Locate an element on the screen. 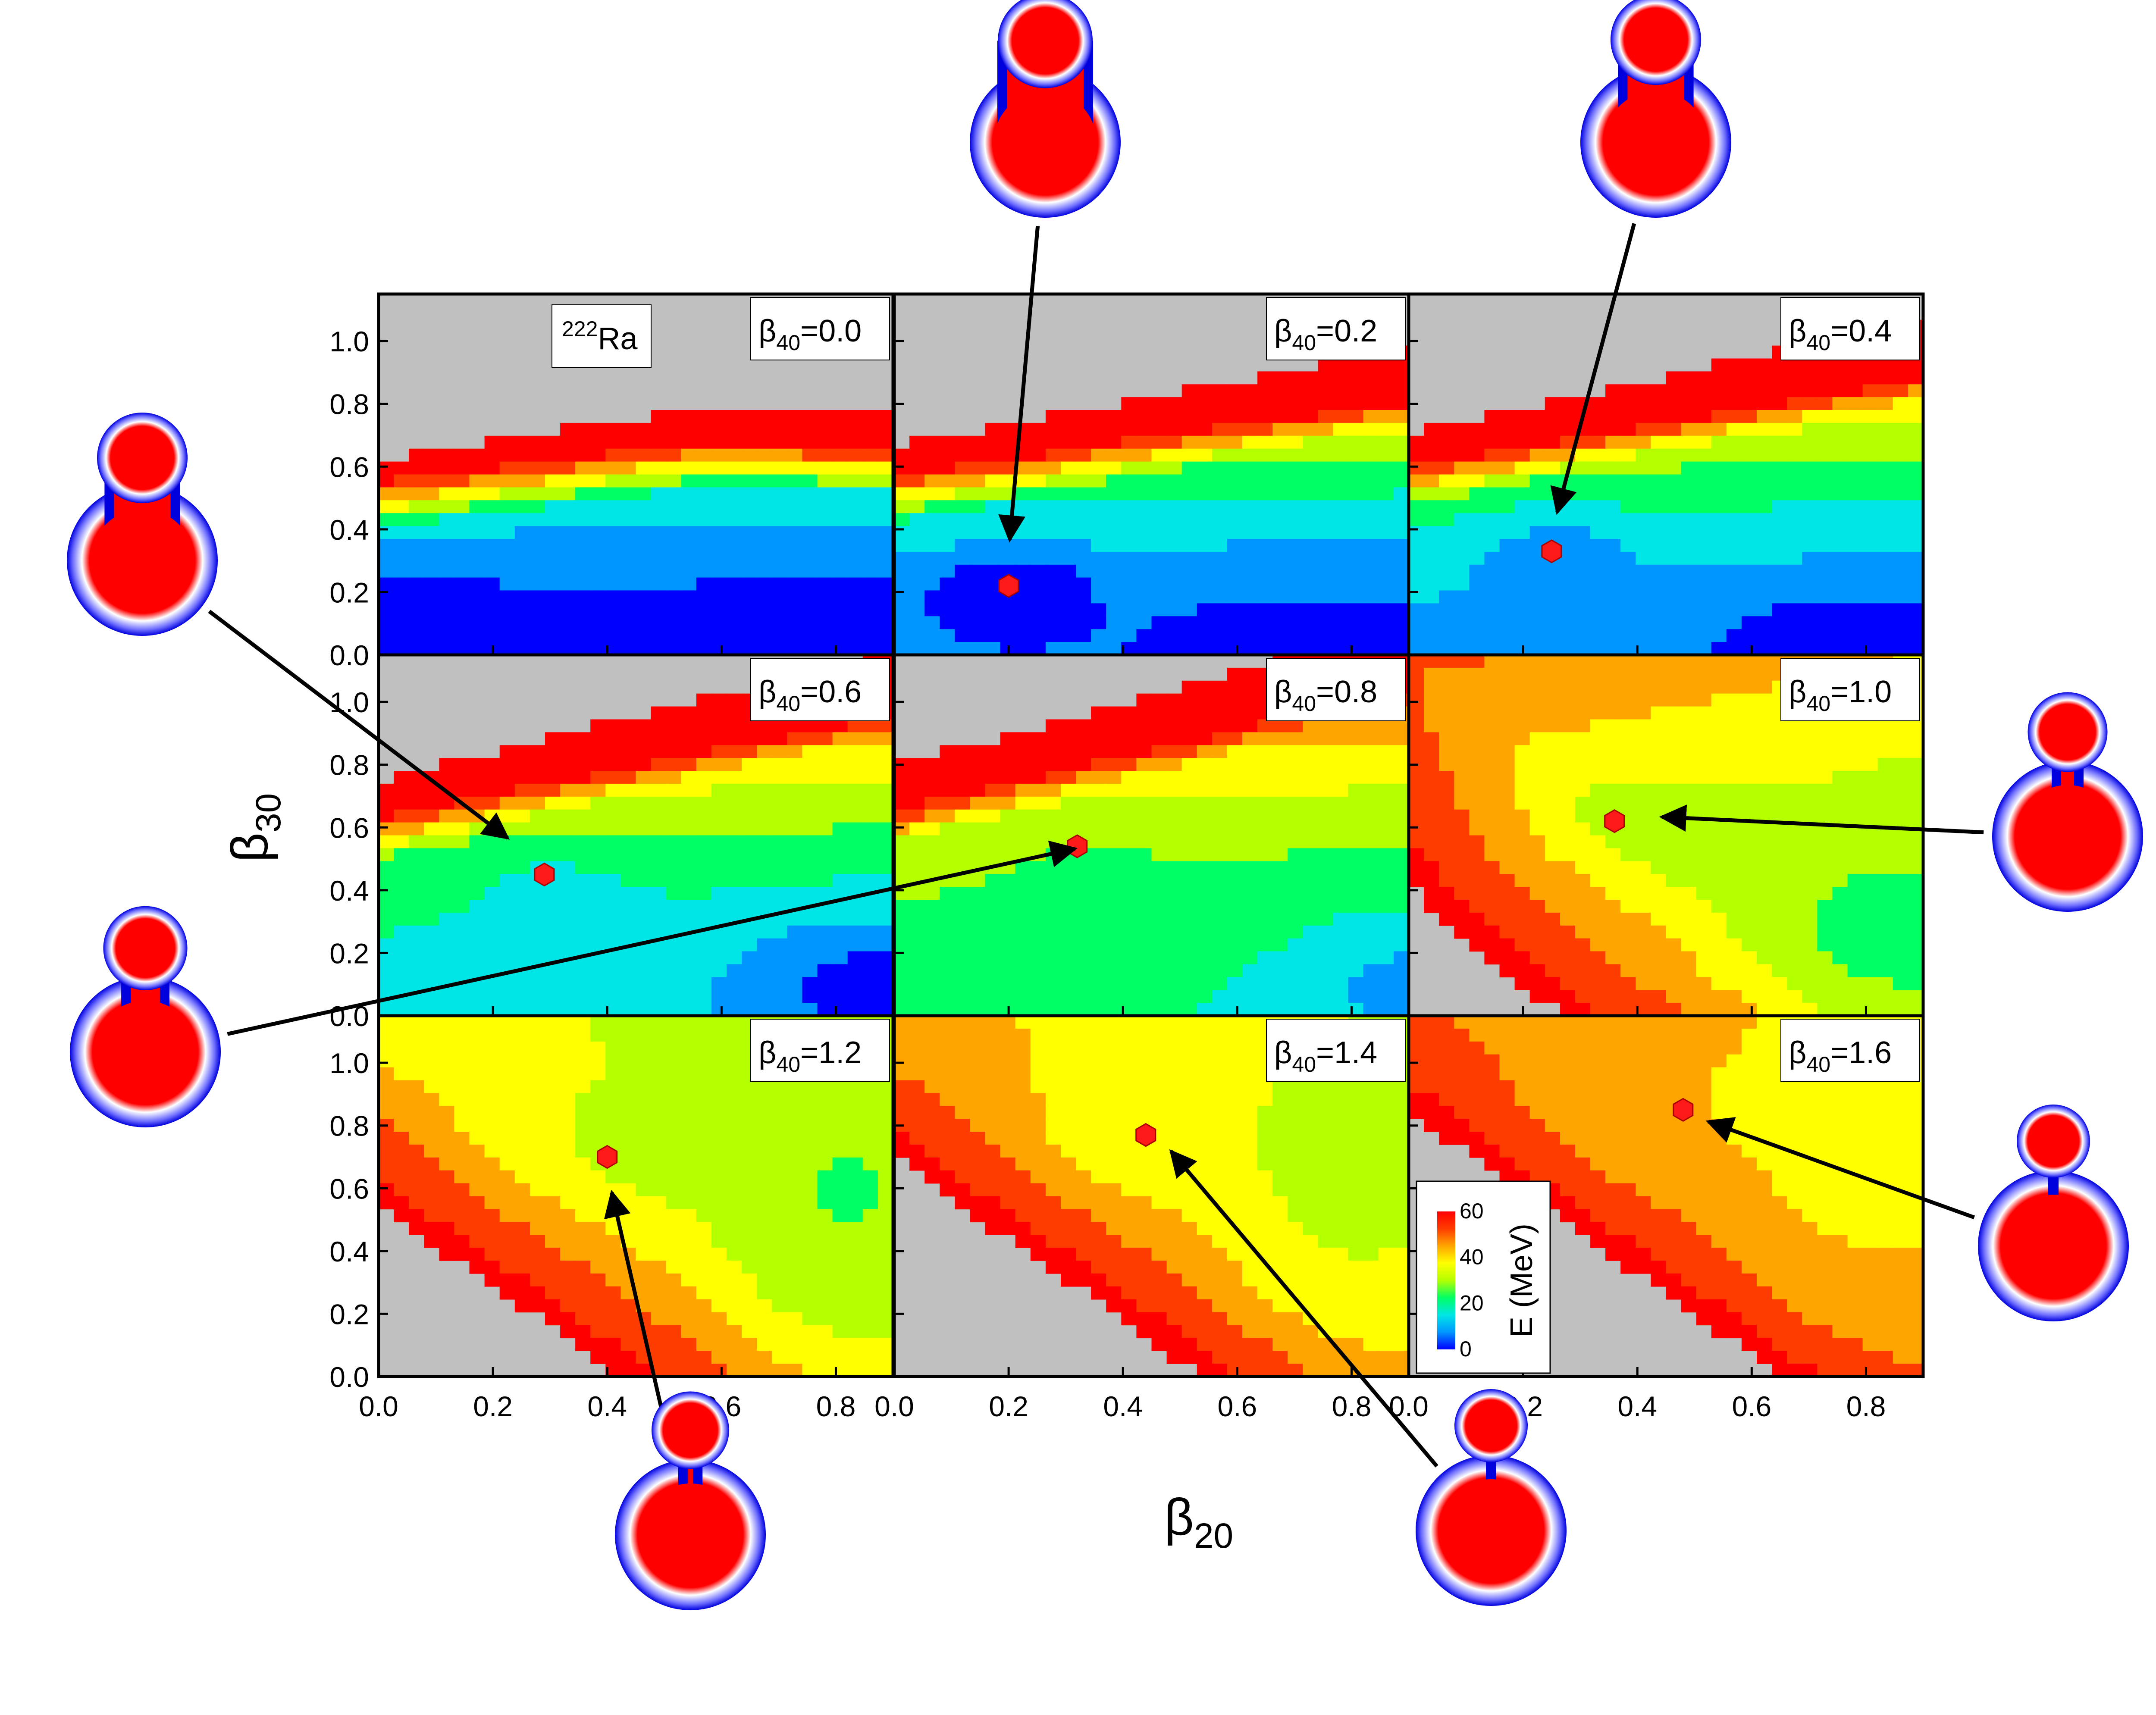 The image size is (2156, 1715). colorbar-label: E (MeV) is located at coordinates (1521, 1281).